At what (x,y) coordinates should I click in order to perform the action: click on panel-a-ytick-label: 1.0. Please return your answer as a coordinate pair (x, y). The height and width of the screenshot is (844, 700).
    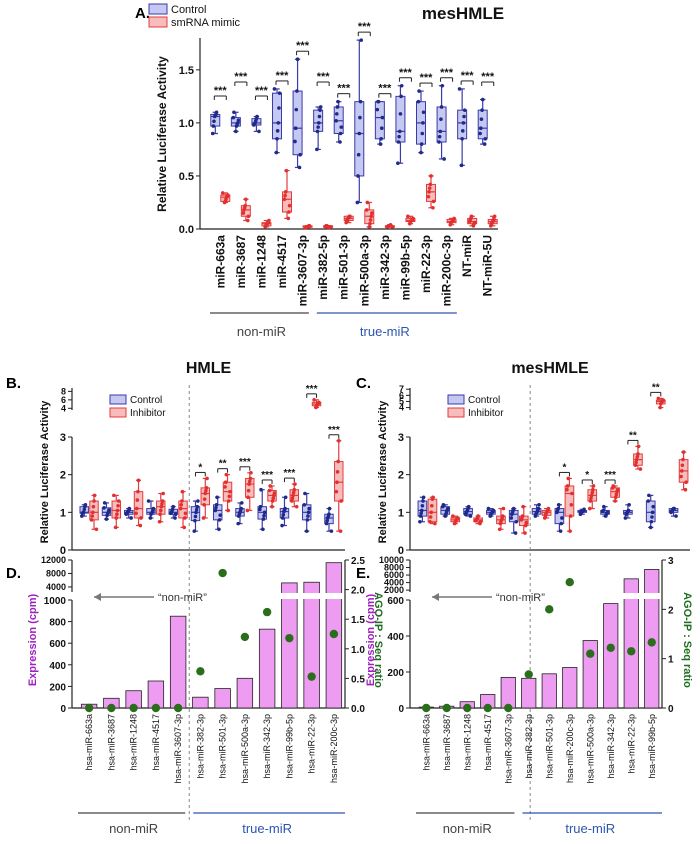
    Looking at the image, I should click on (186, 124).